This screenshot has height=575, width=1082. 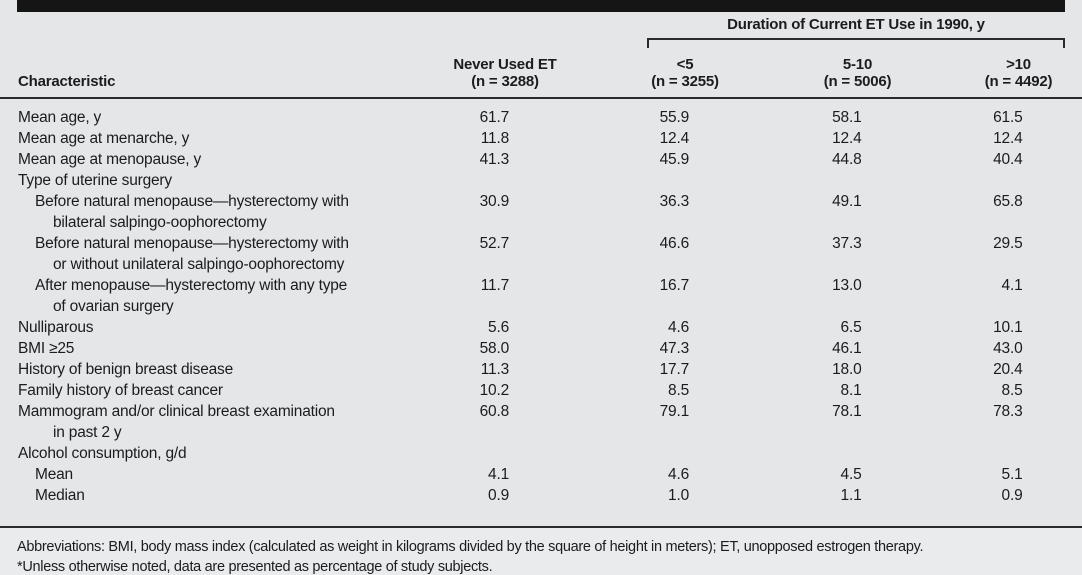 I want to click on cell-value-text: 58.0, so click(x=494, y=348).